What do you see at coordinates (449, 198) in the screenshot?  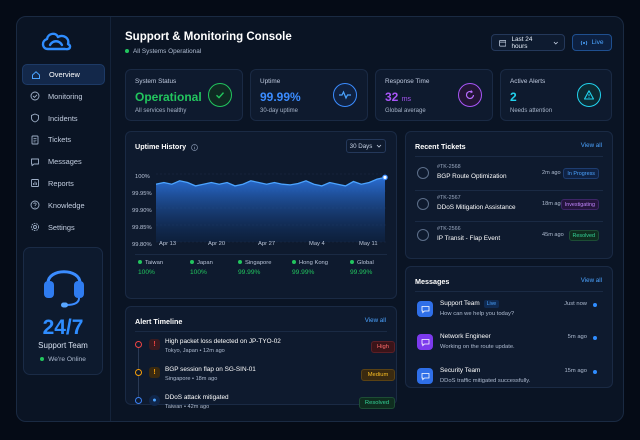 I see `ticket-id: #TK-2567` at bounding box center [449, 198].